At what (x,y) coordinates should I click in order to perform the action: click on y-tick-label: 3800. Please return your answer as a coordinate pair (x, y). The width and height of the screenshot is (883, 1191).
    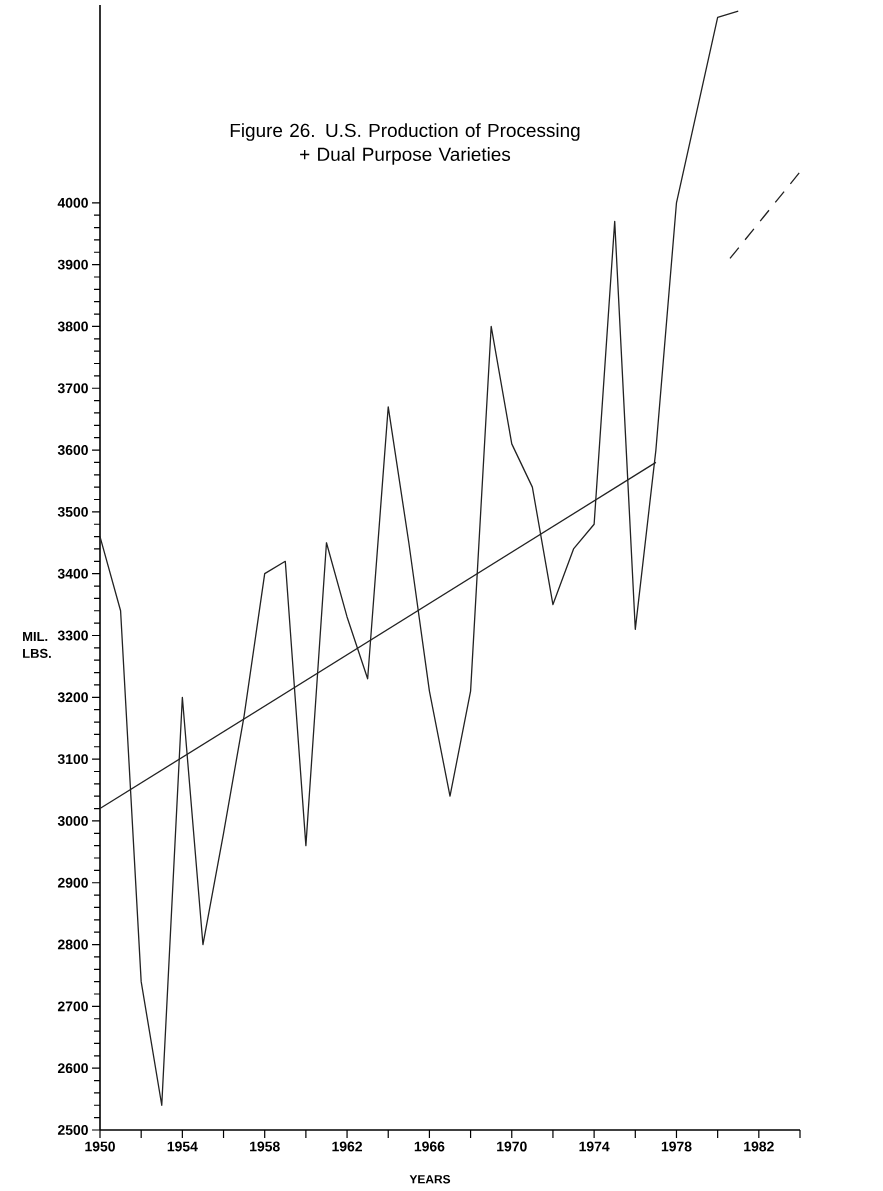
    Looking at the image, I should click on (72, 326).